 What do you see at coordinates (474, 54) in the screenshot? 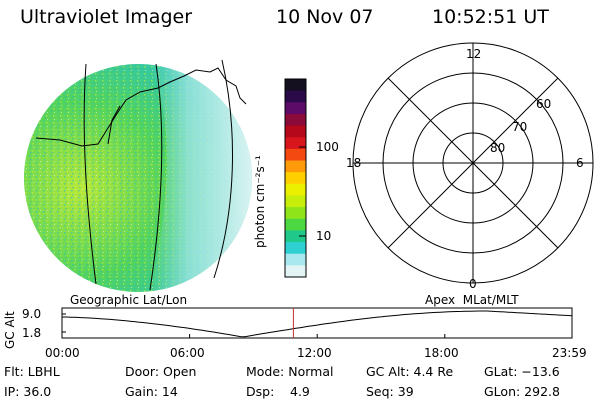
I see `mlt-label-12: 12` at bounding box center [474, 54].